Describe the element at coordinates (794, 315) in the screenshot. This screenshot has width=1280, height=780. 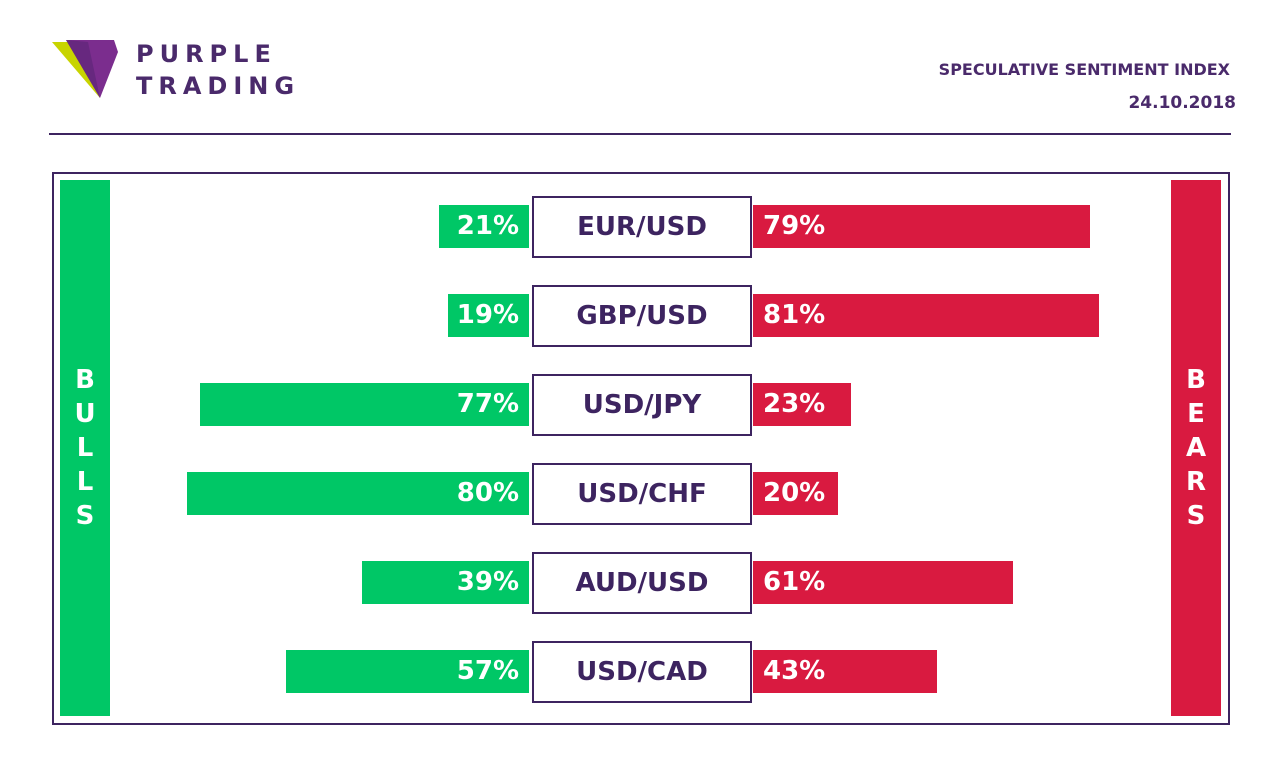
I see `bears-value-label: 81%` at that location.